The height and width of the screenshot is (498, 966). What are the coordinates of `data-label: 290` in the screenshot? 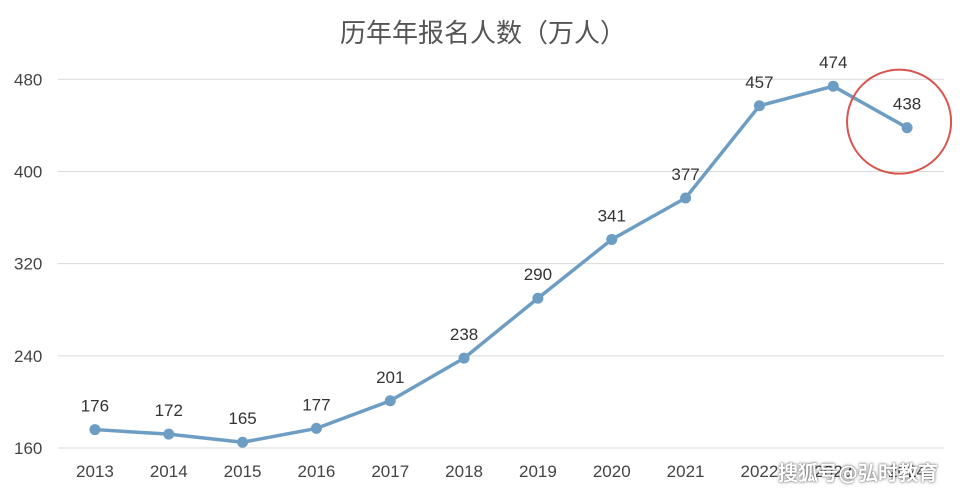 It's located at (538, 274).